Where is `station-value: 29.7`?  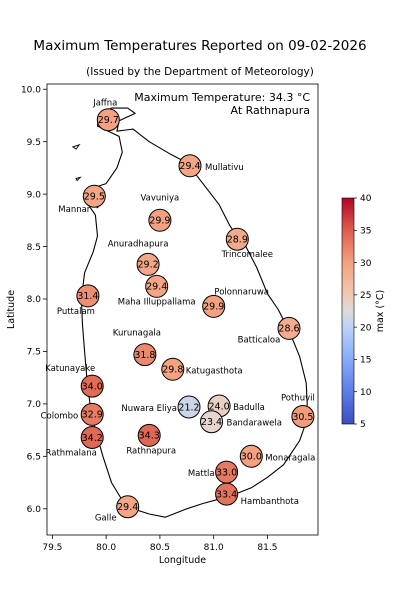 station-value: 29.7 is located at coordinates (108, 120).